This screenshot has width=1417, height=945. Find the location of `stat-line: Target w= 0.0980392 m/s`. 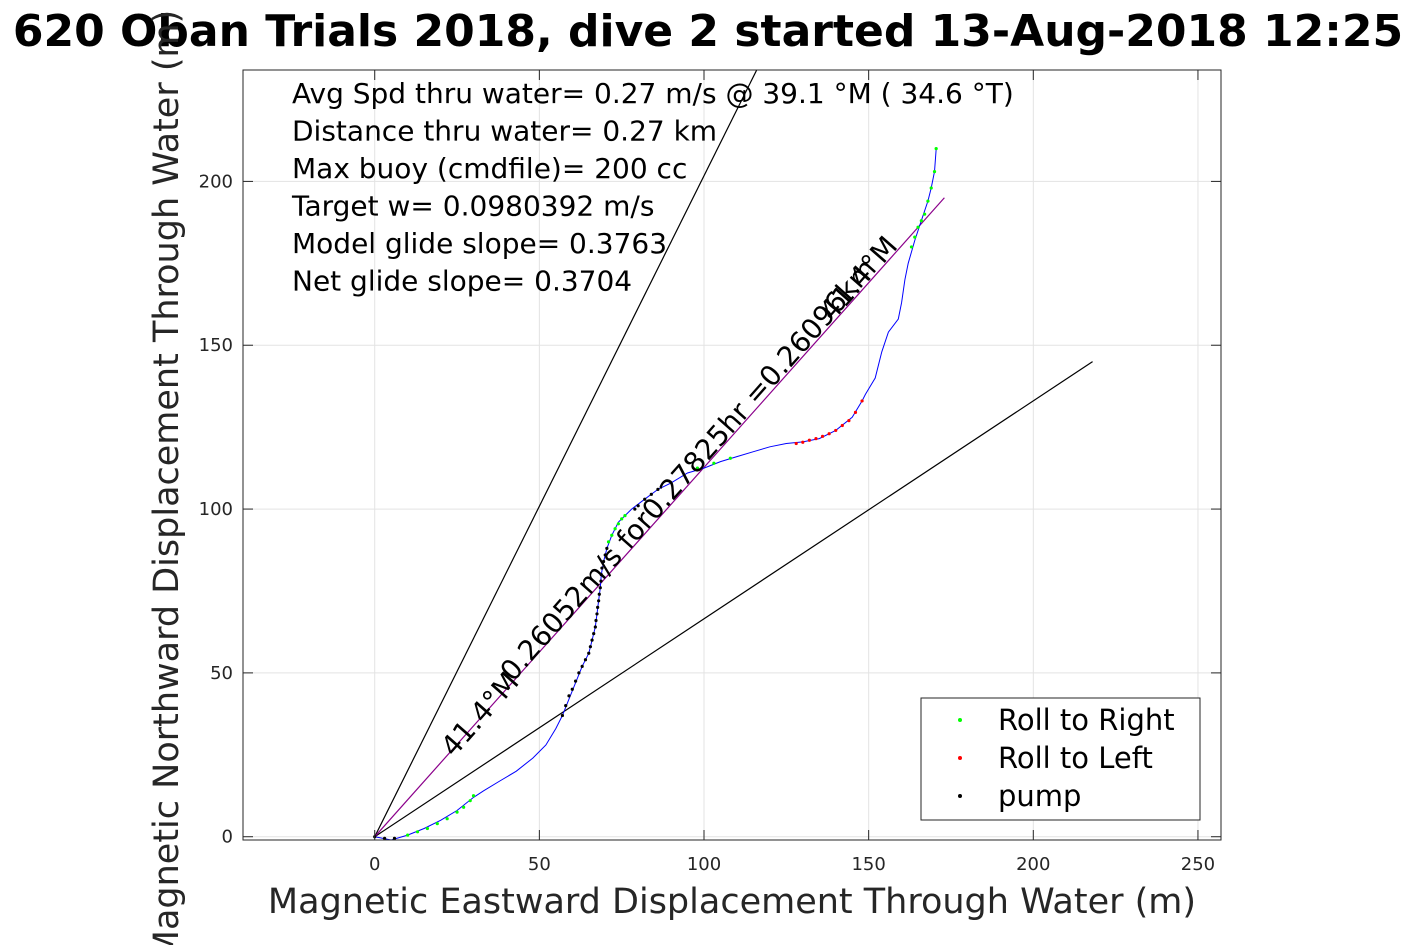

stat-line: Target w= 0.0980392 m/s is located at coordinates (472, 206).